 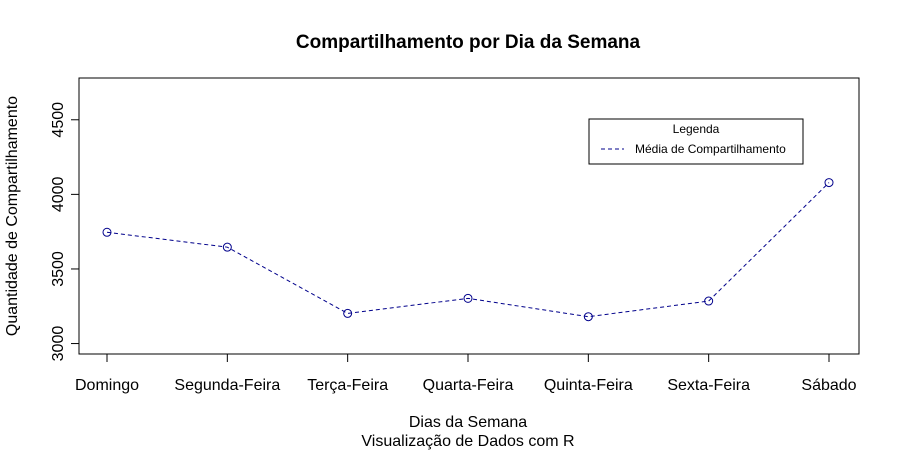 What do you see at coordinates (347, 385) in the screenshot?
I see `x-tick-label: Terça-Feira` at bounding box center [347, 385].